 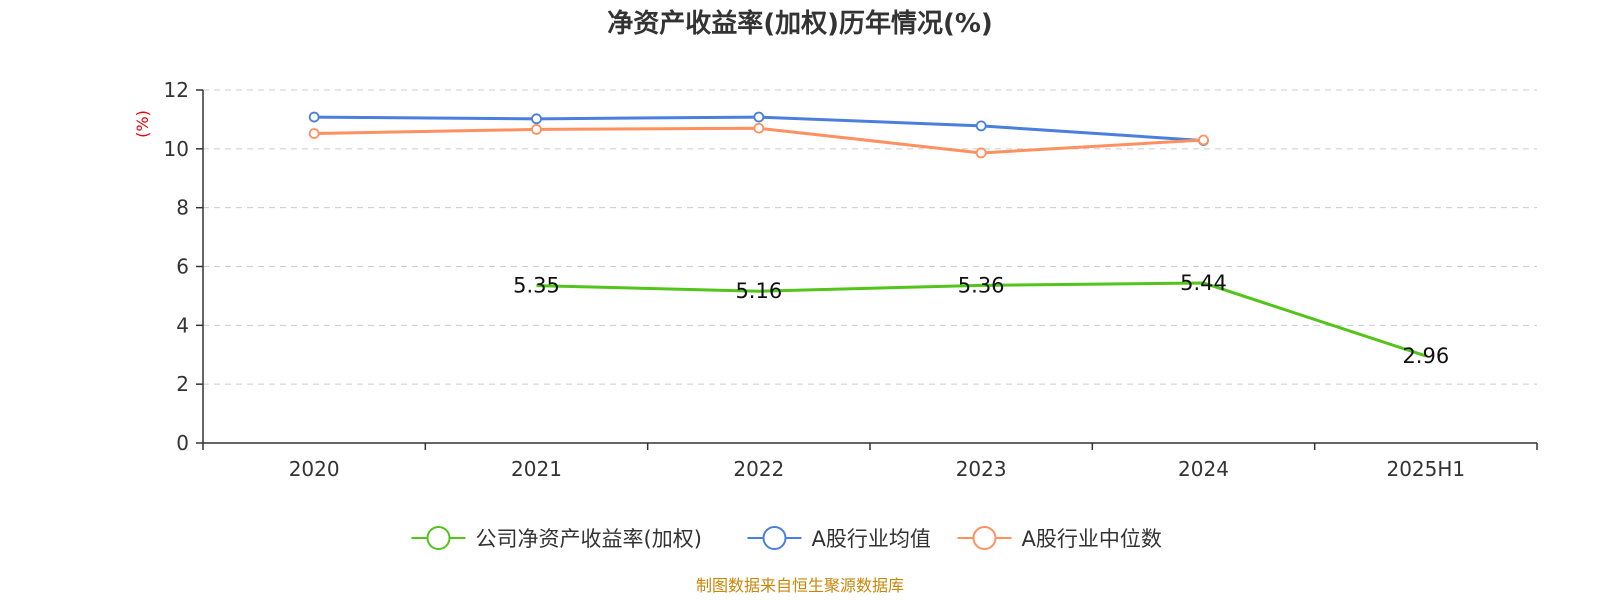 I want to click on data-label: 5.36, so click(x=981, y=285).